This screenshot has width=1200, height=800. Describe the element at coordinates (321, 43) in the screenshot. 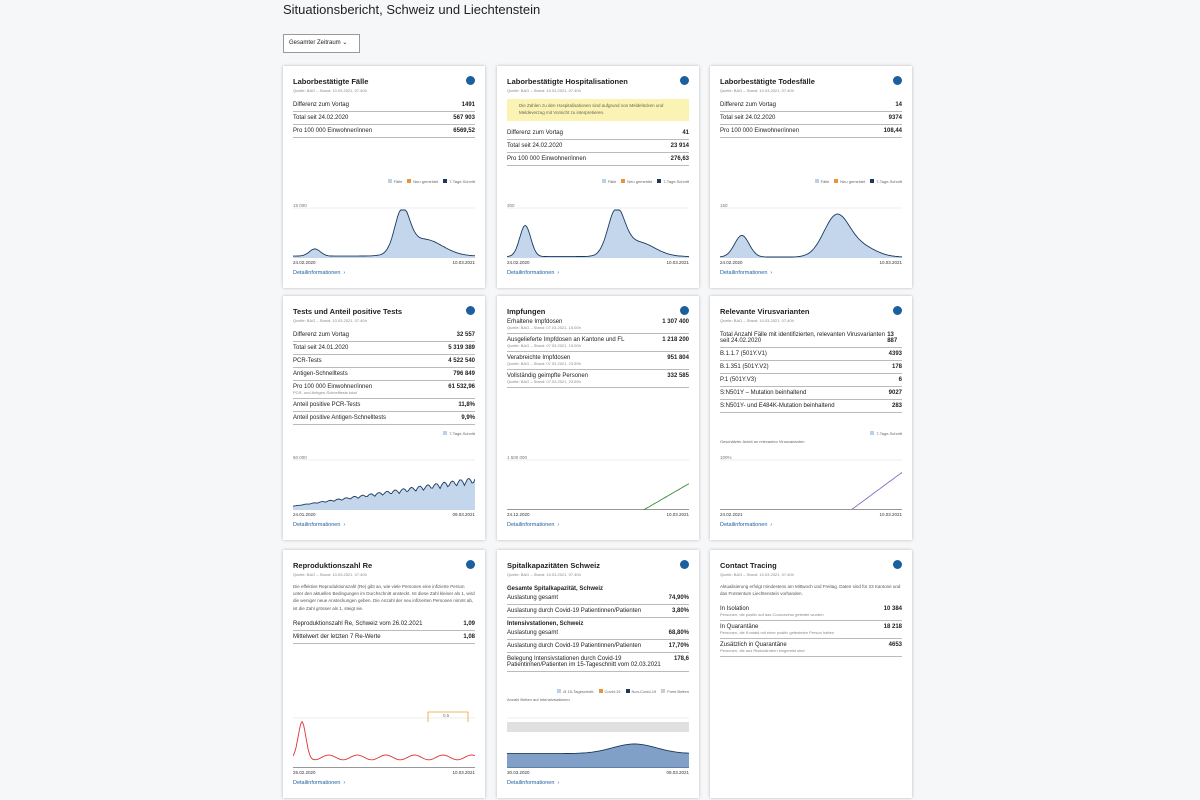

I see `period-dropdown: Gesamter Zeitraum ⌄` at that location.